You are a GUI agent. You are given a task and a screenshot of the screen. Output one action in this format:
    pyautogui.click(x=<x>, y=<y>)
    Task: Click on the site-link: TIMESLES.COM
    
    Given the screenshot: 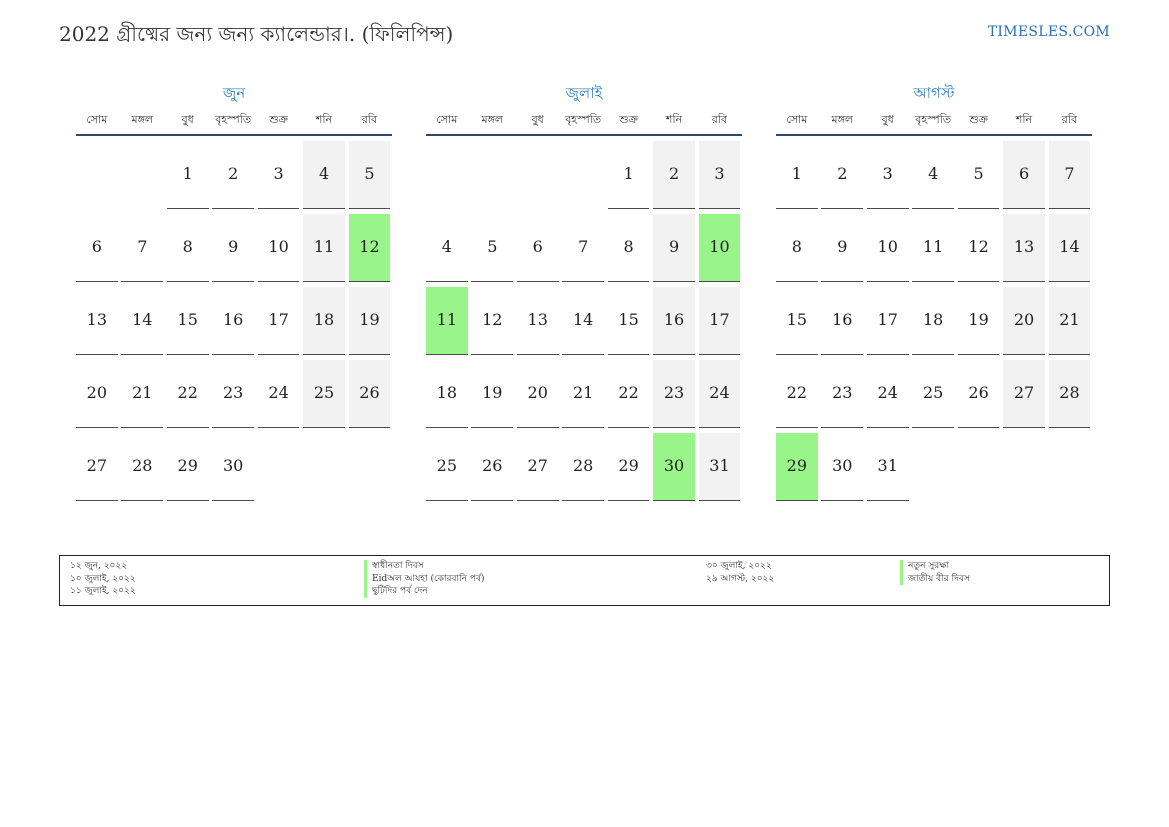 What is the action you would take?
    pyautogui.click(x=1048, y=32)
    